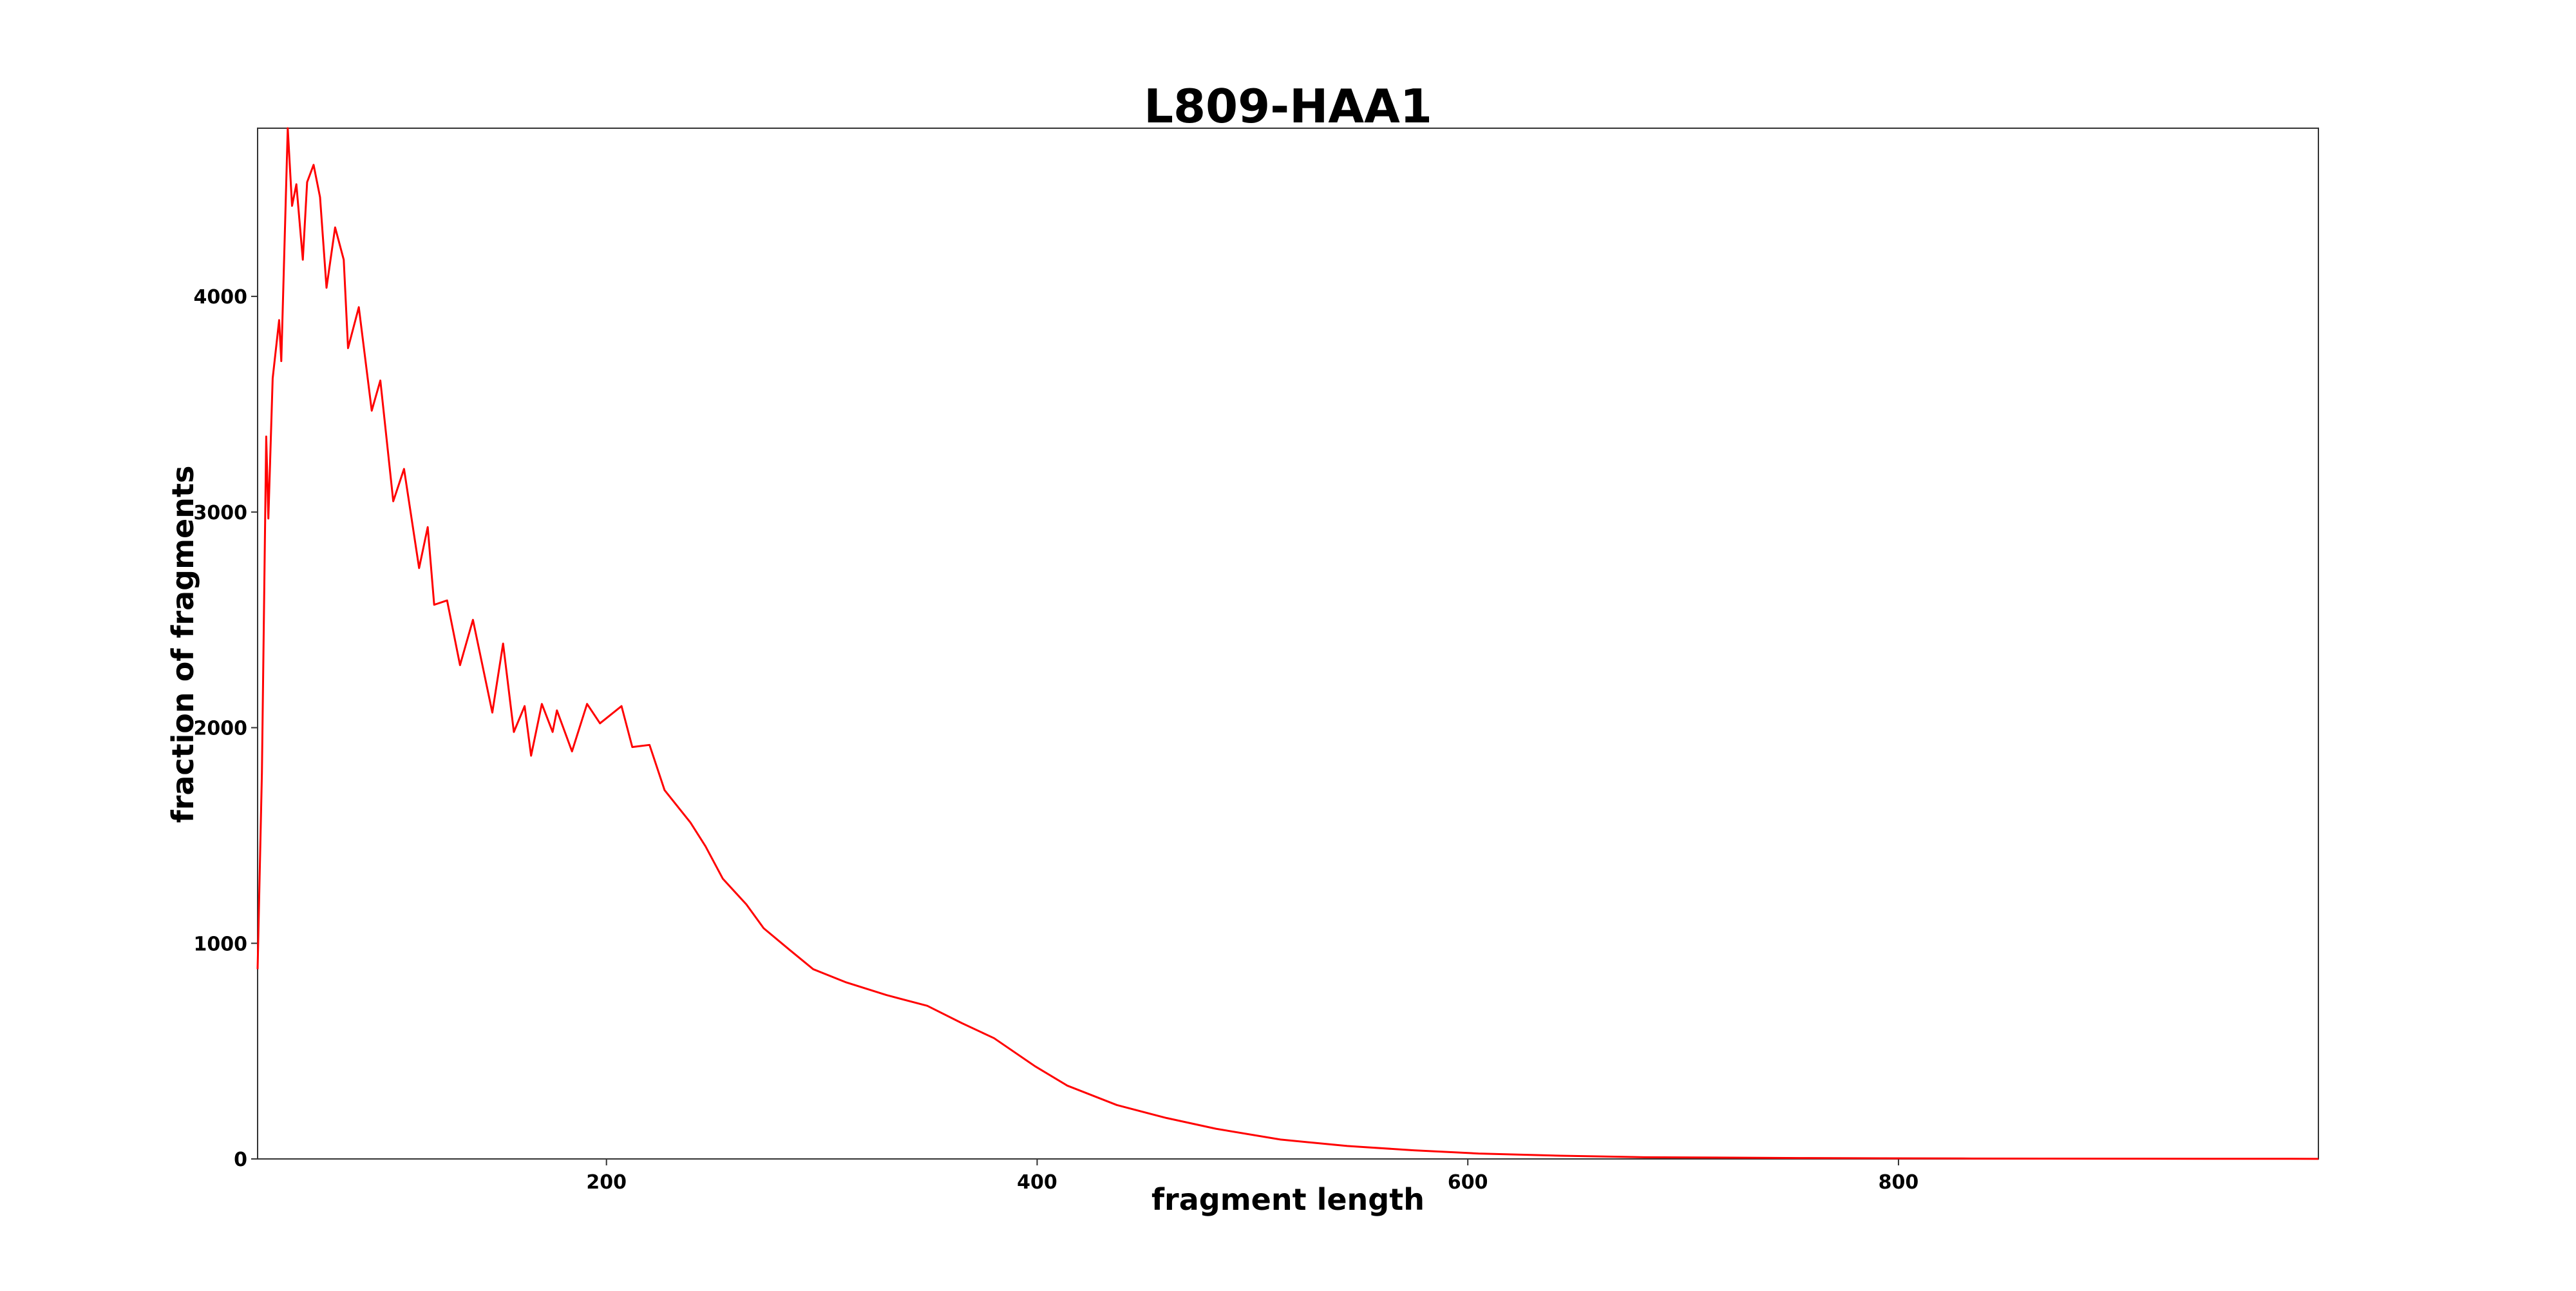 Image resolution: width=2576 pixels, height=1291 pixels. Describe the element at coordinates (221, 729) in the screenshot. I see `y-tick-label: 2000` at that location.